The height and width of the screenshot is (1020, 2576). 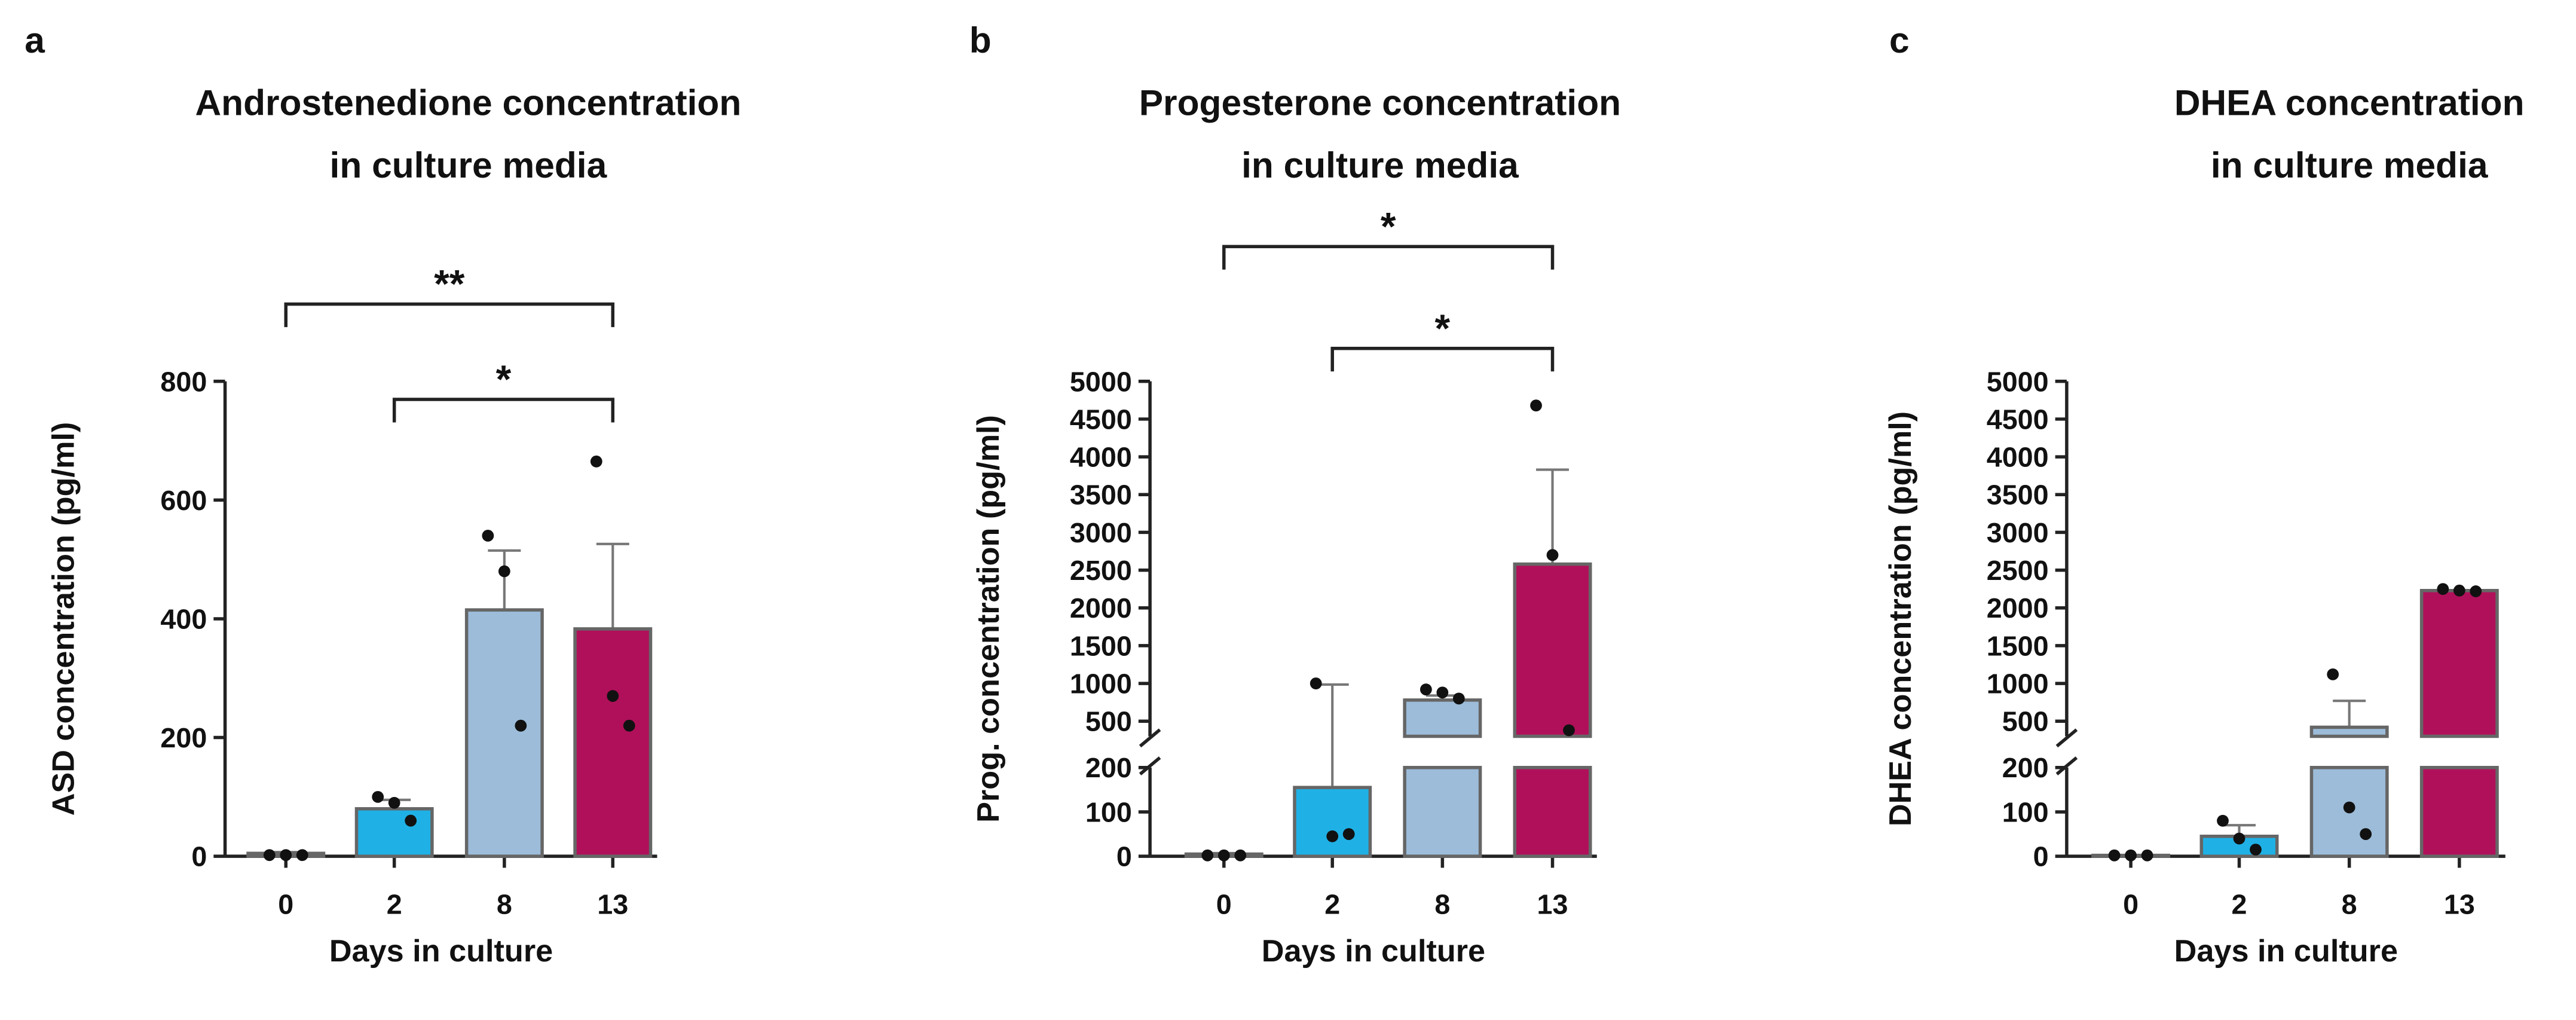 What do you see at coordinates (2018, 419) in the screenshot?
I see `y-tick-label: 4500` at bounding box center [2018, 419].